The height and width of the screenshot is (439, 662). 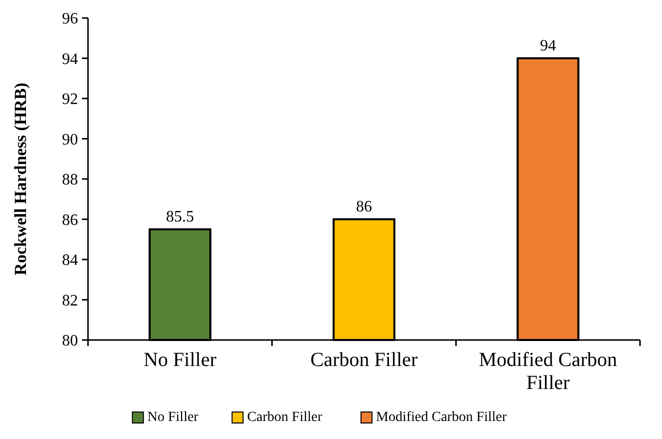 What do you see at coordinates (173, 417) in the screenshot?
I see `legend-label: No Filler` at bounding box center [173, 417].